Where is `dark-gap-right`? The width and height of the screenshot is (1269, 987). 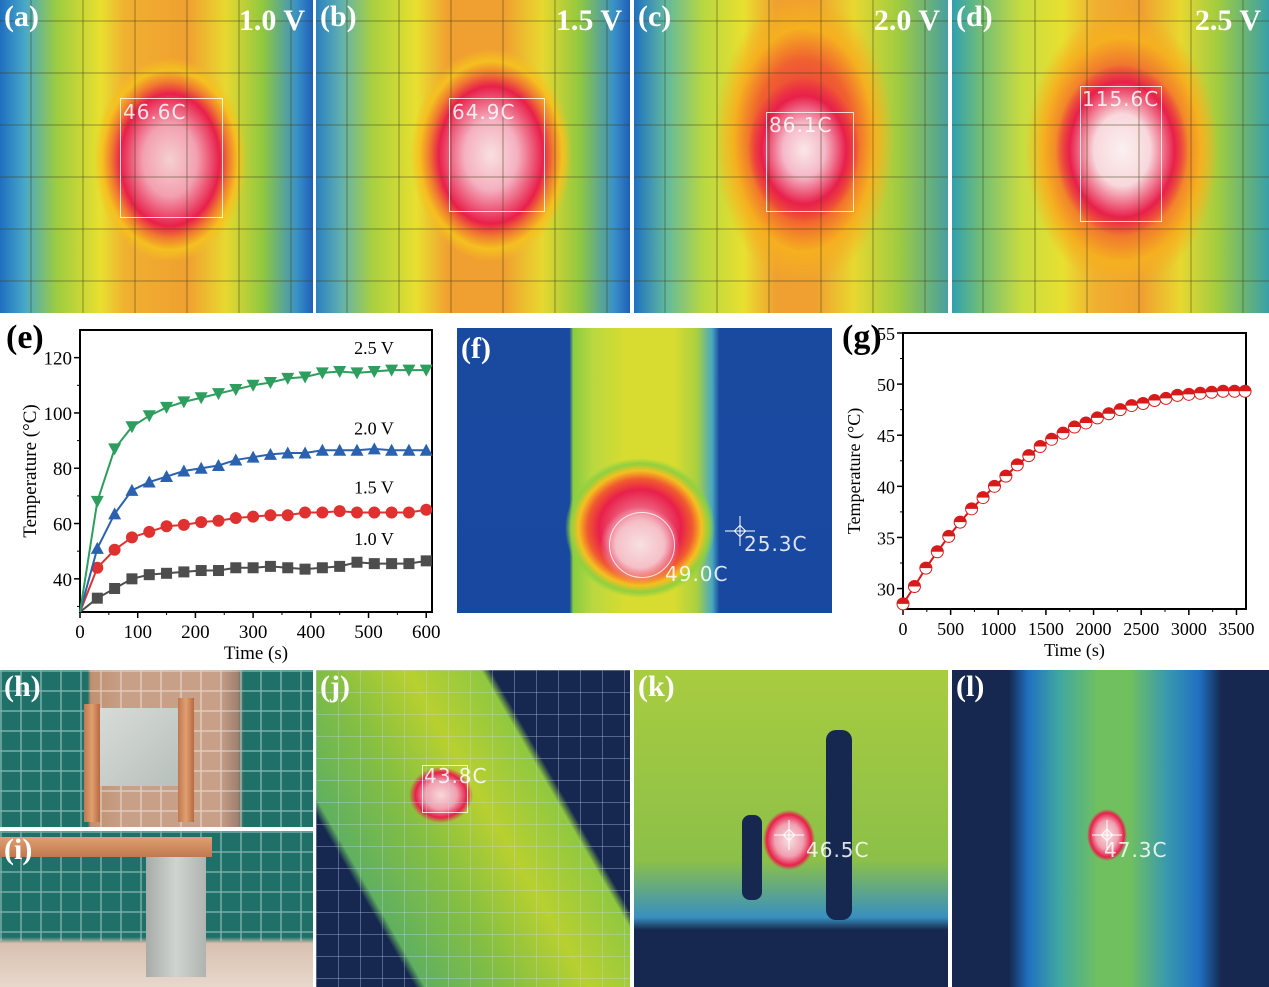
dark-gap-right is located at coordinates (839, 825).